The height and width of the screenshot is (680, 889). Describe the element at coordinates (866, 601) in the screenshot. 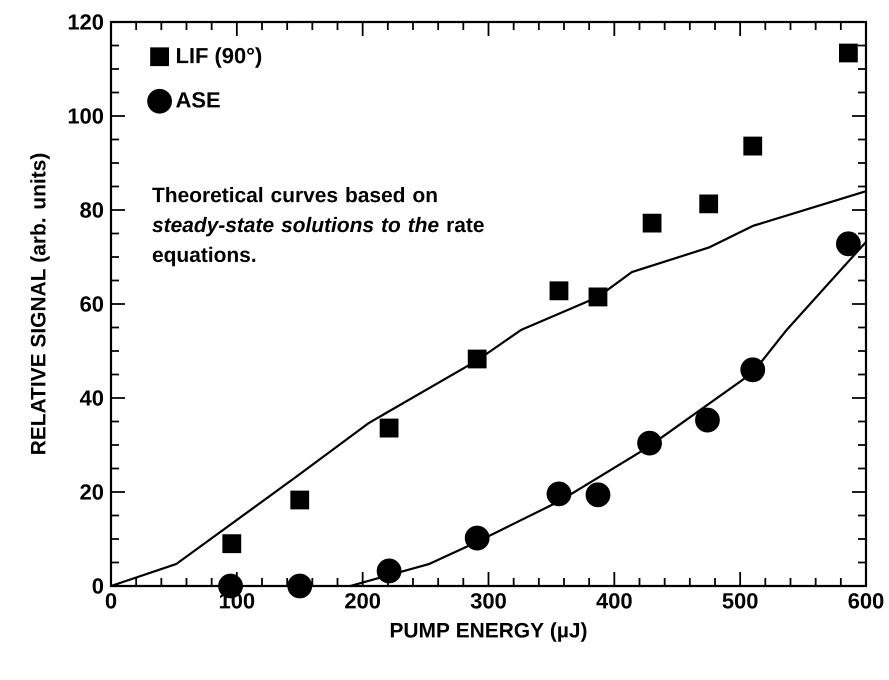

I see `x-tick-label: 600` at that location.